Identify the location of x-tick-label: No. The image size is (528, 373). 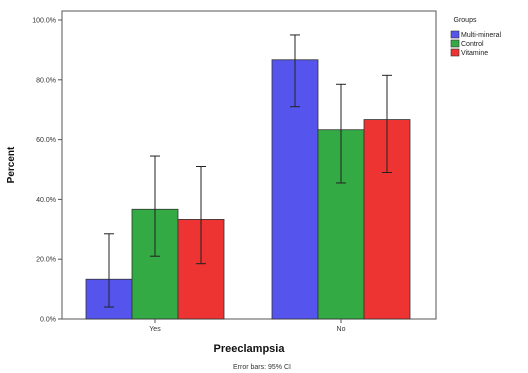
(341, 329).